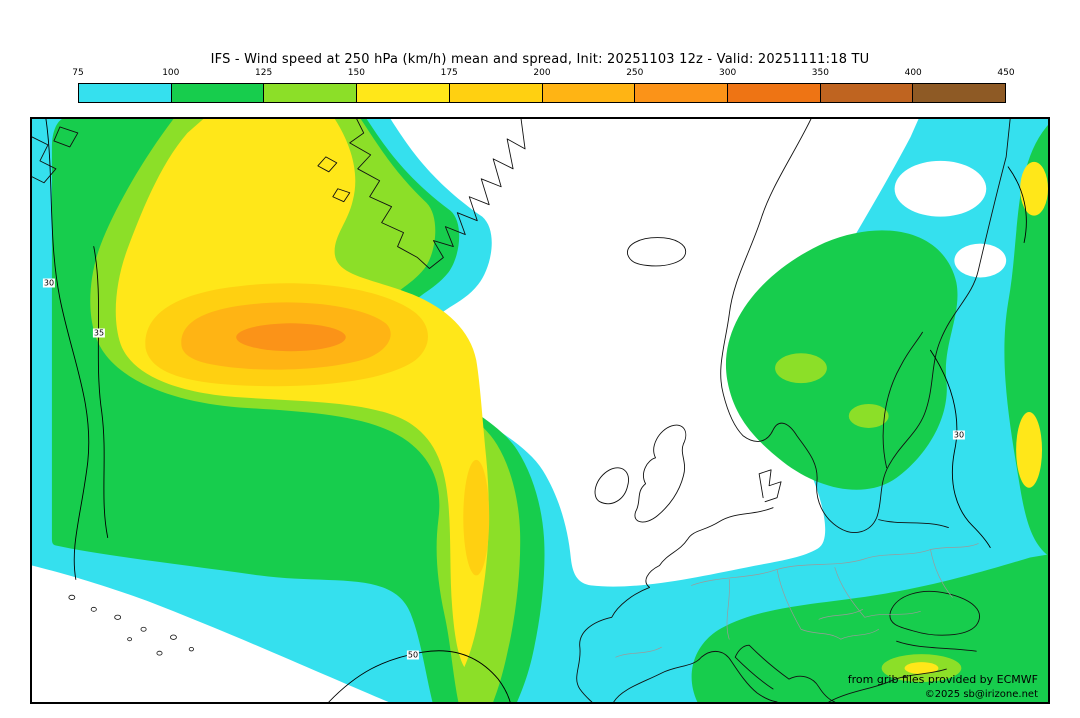  What do you see at coordinates (913, 73) in the screenshot?
I see `colorbar-tick-label: 400` at bounding box center [913, 73].